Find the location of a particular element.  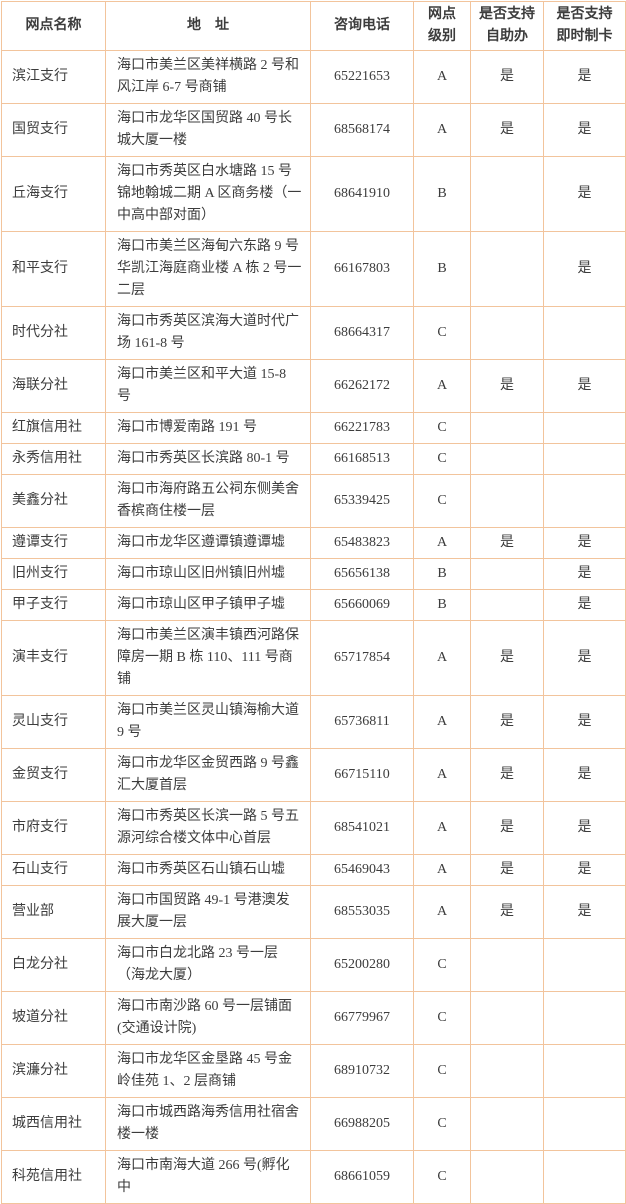

table-row: 白龙分社 海口市白龙北路 23 号一层（海龙大厦） 65200280 C is located at coordinates (313, 965).